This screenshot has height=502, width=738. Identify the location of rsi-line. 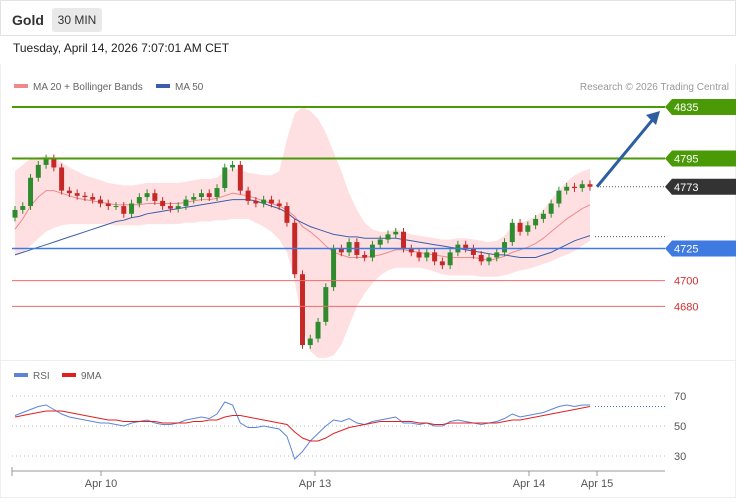
(302, 430).